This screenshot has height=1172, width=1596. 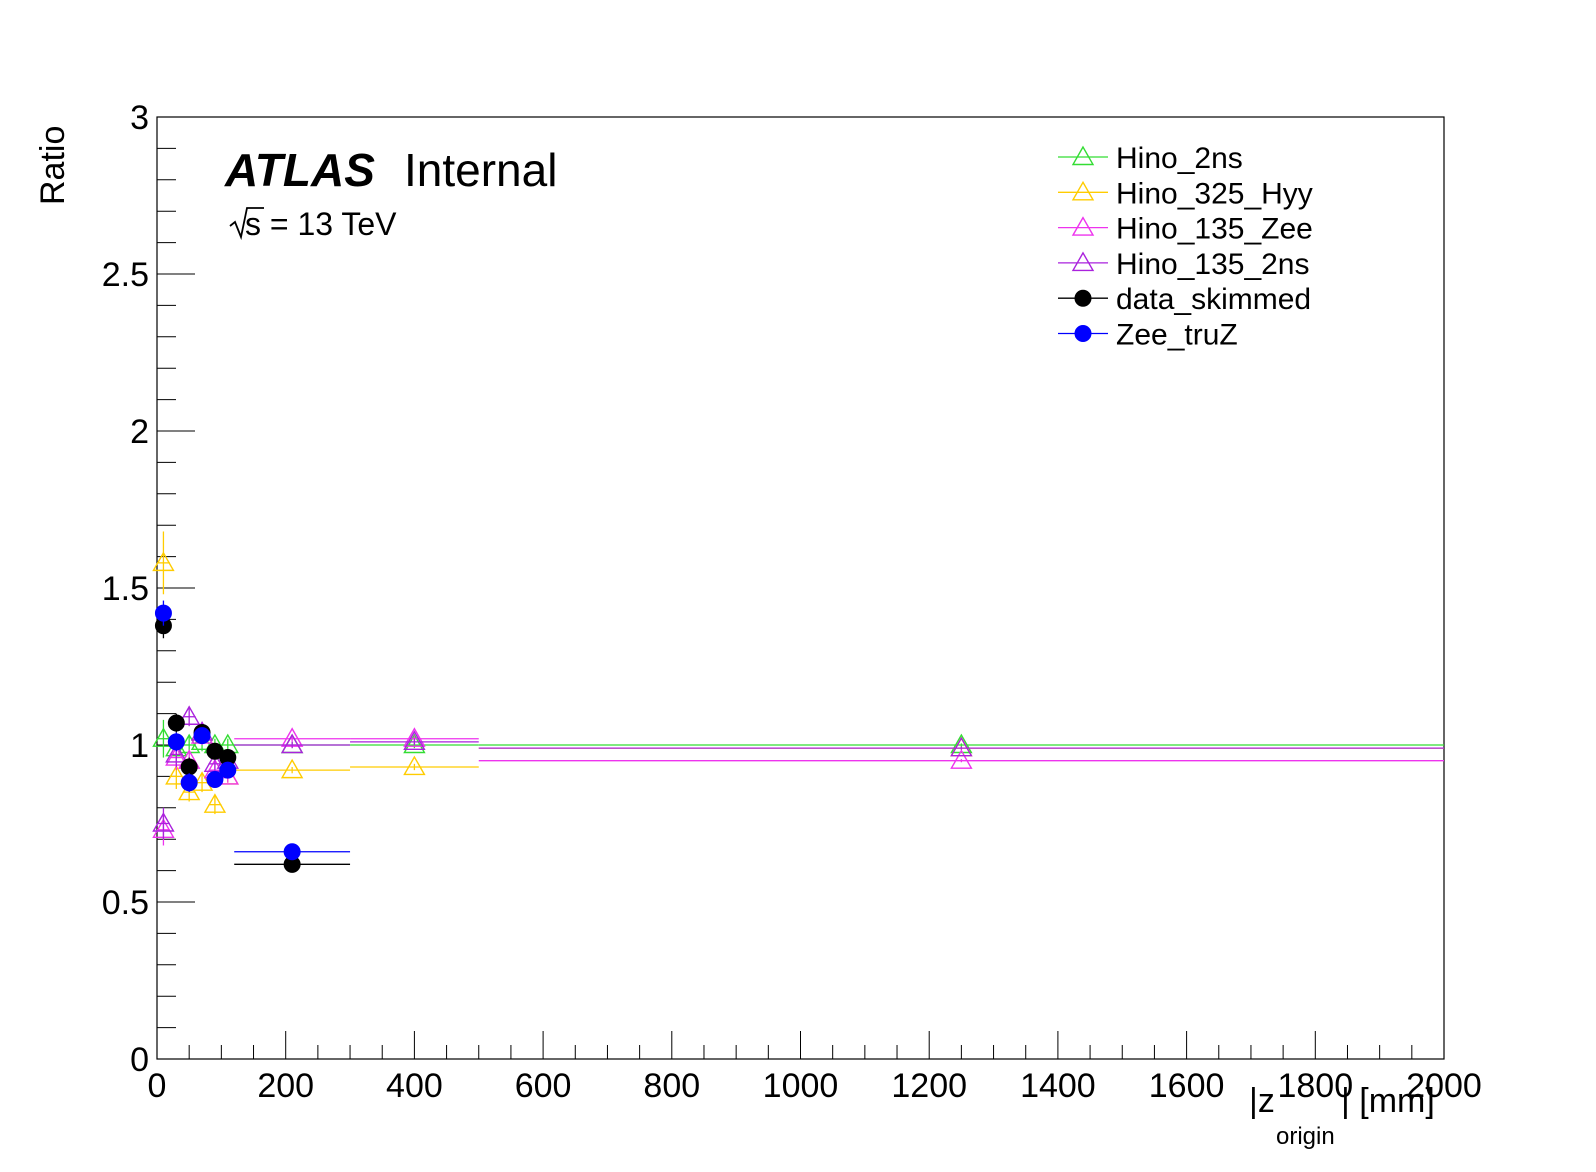 What do you see at coordinates (798, 785) in the screenshot?
I see `series-Hino_135_Zee` at bounding box center [798, 785].